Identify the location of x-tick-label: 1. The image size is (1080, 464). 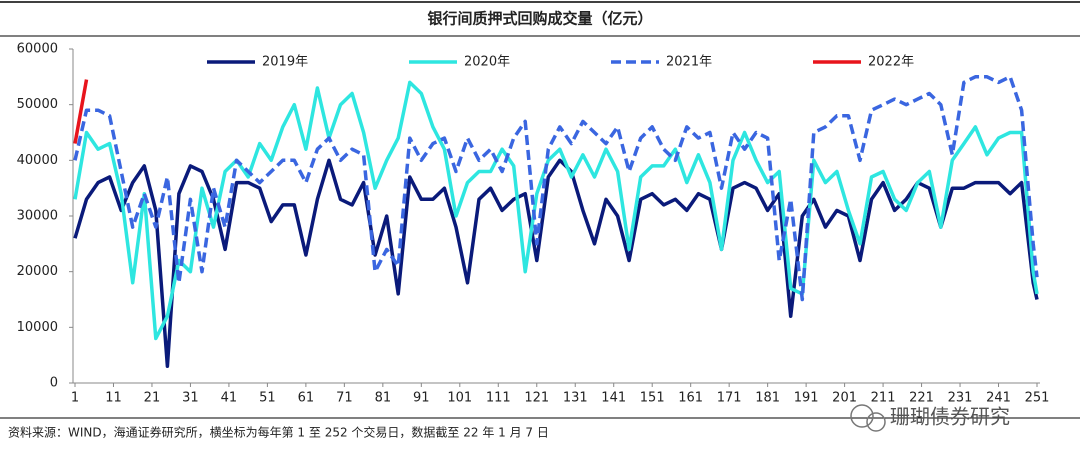
(75, 398).